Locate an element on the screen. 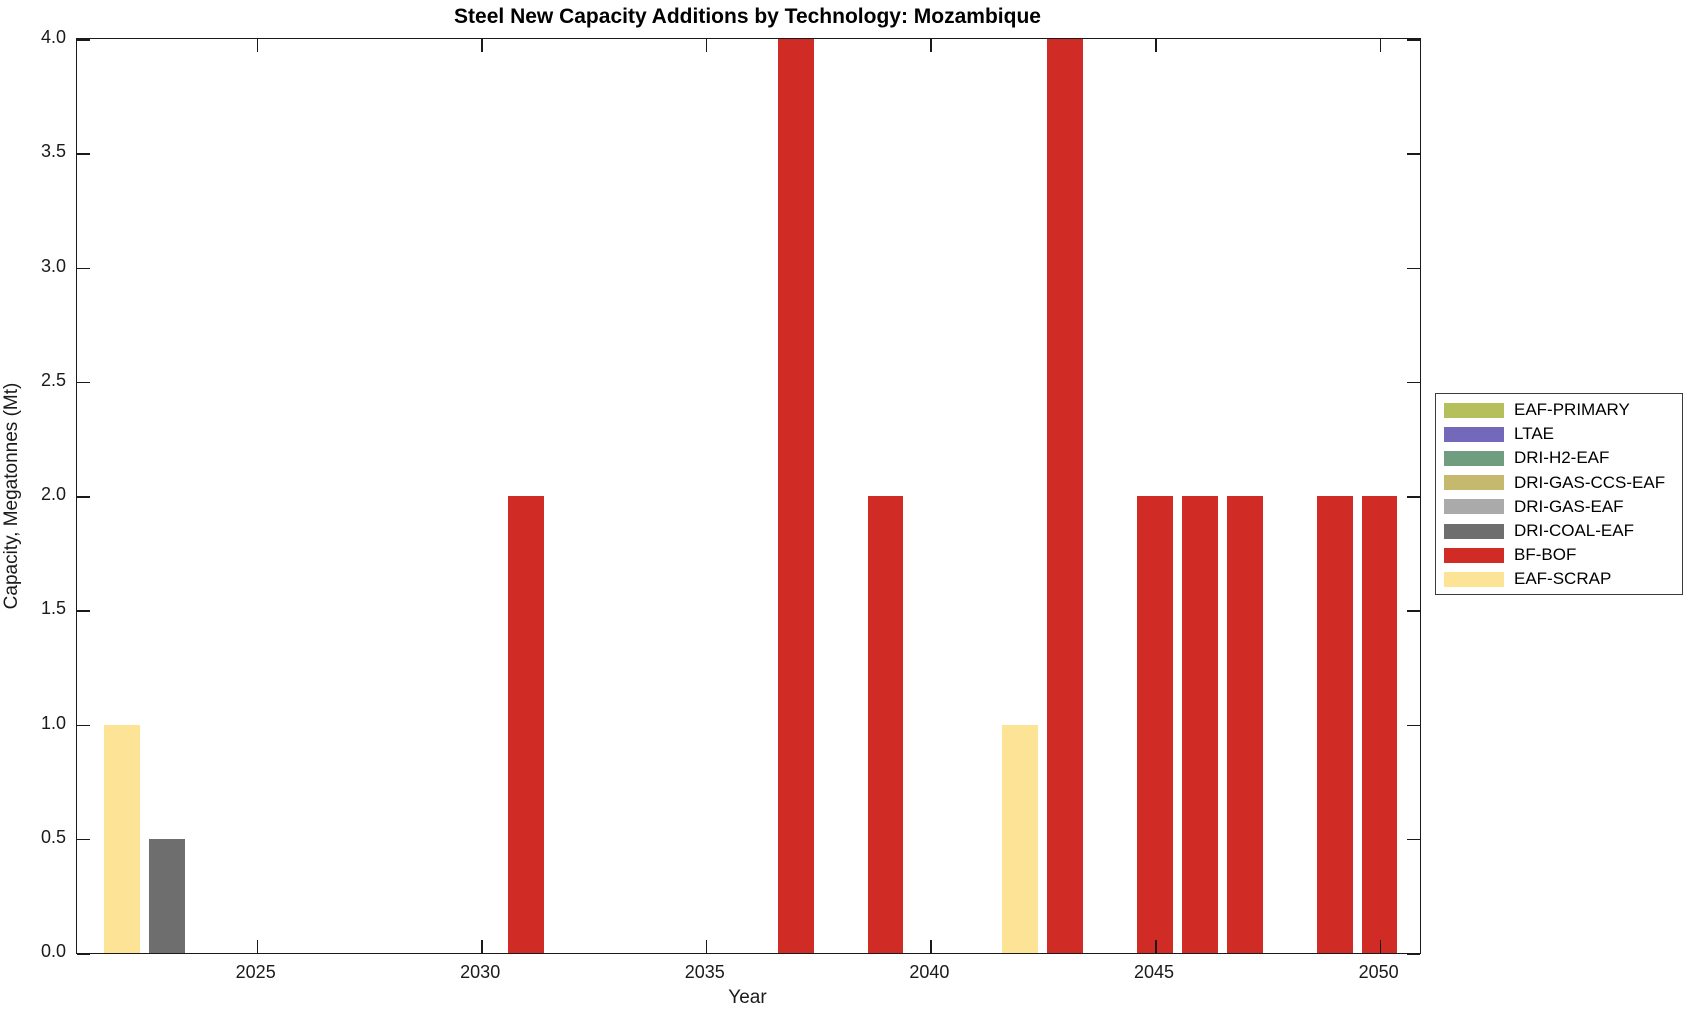 The height and width of the screenshot is (1021, 1696). legend-row-dri-gas-ccs-eaf: DRI-GAS-CCS-EAF is located at coordinates (1559, 483).